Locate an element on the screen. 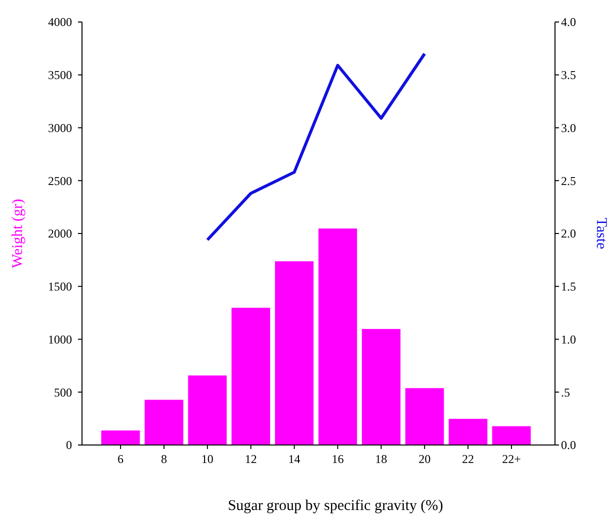  y2-tick-label: 1.5 is located at coordinates (568, 287).